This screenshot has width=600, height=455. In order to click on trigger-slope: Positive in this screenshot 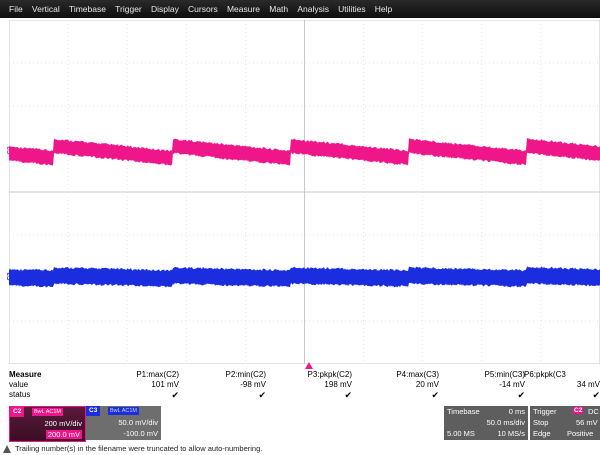, I will do `click(580, 433)`.